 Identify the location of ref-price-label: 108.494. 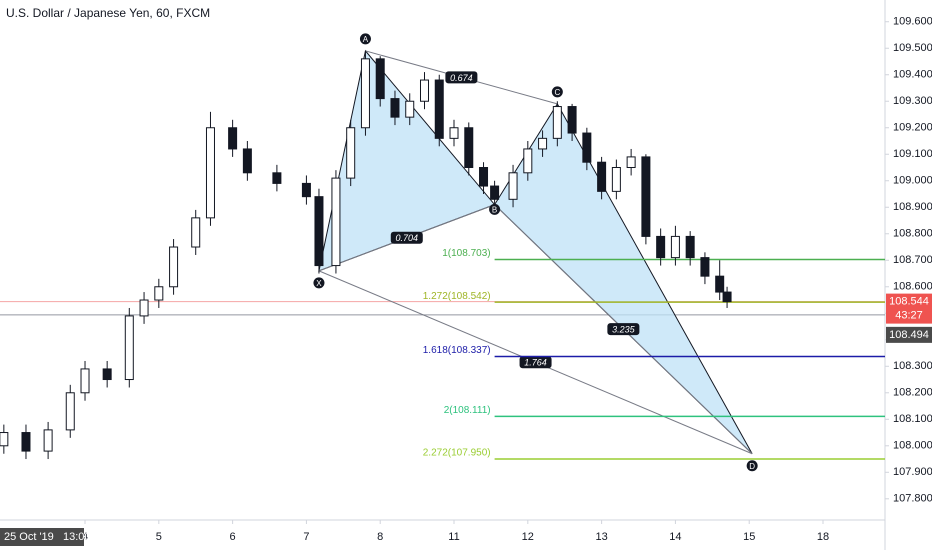
(909, 335).